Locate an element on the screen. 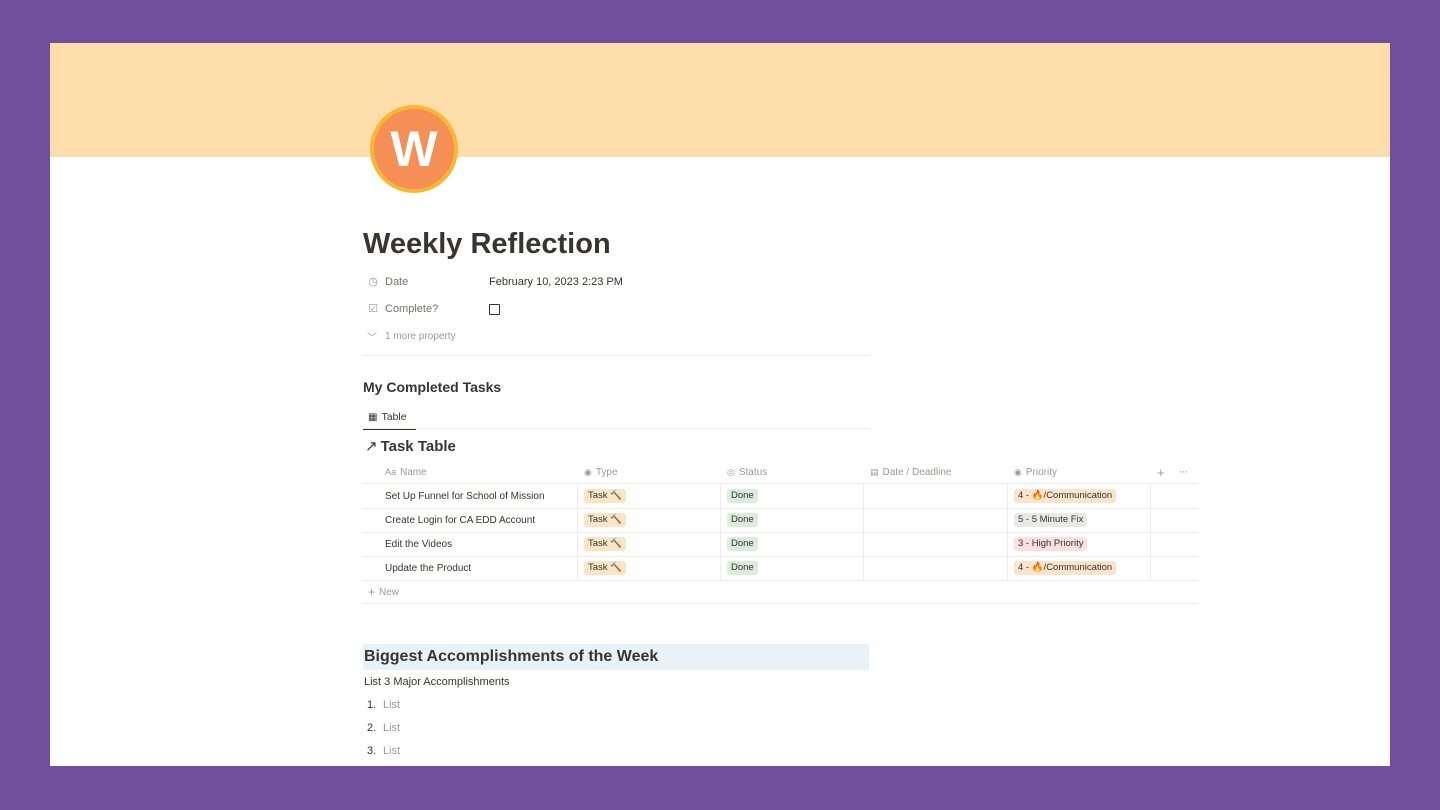 This screenshot has width=1440, height=810. priority-tag: 5 - 5 Minute Fix is located at coordinates (1051, 520).